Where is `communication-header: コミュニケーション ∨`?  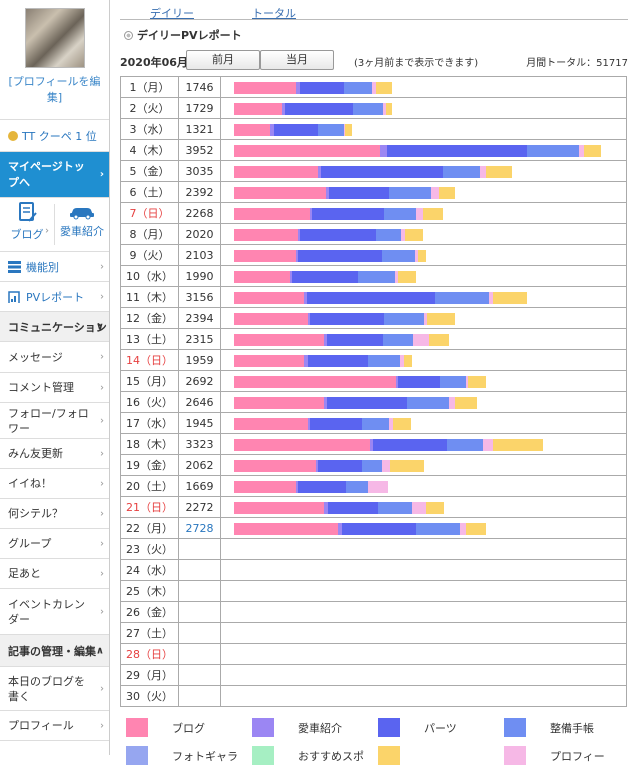
communication-header: コミュニケーション ∨ is located at coordinates (54, 327).